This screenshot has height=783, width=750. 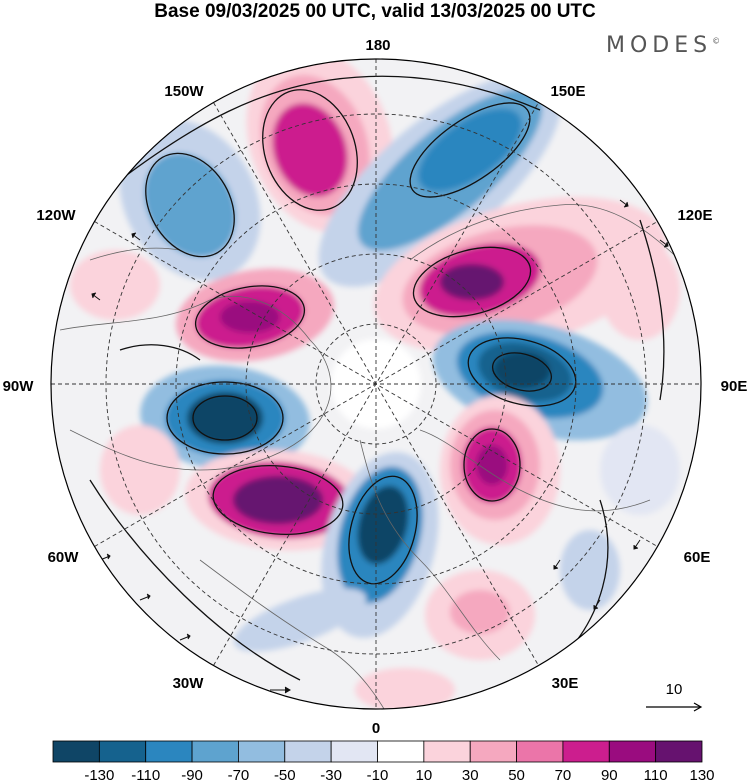 I want to click on brand-name: MODES, so click(x=659, y=45).